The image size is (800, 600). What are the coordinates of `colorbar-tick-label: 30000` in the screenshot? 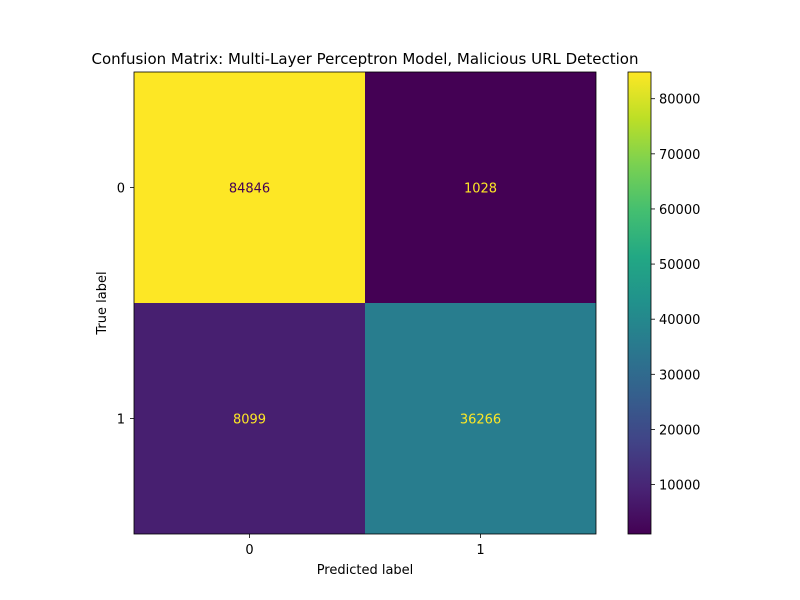 It's located at (679, 375).